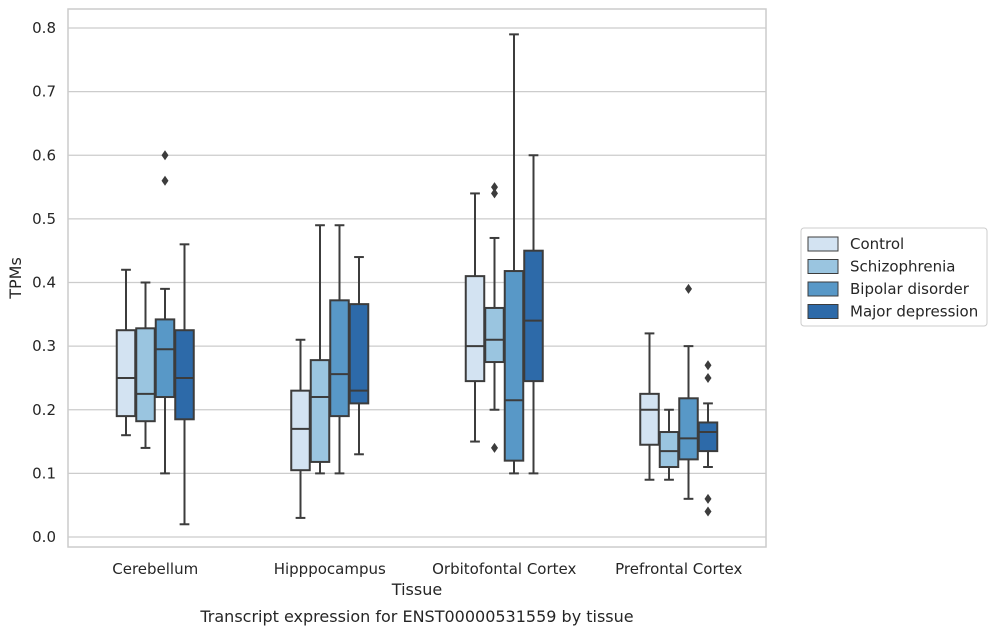 This screenshot has width=997, height=634. What do you see at coordinates (44, 537) in the screenshot?
I see `y-tick-label: 0.0` at bounding box center [44, 537].